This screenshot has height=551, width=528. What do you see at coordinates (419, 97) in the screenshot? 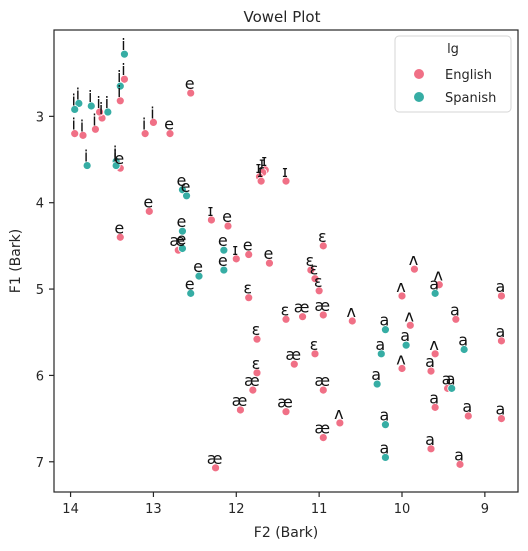
I see `legend-marker-spanish` at bounding box center [419, 97].